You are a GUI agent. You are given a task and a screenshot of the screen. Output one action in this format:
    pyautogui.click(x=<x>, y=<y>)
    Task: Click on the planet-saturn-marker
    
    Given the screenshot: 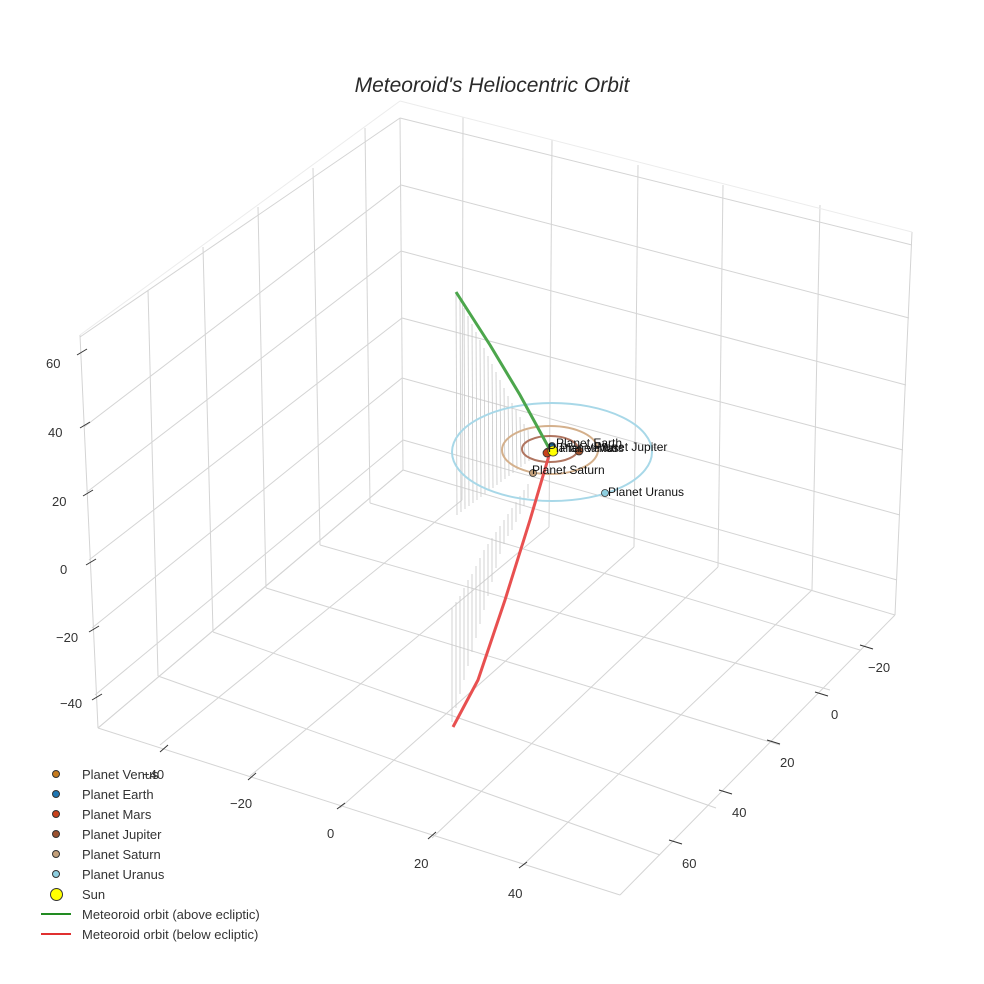 What is the action you would take?
    pyautogui.click(x=533, y=473)
    